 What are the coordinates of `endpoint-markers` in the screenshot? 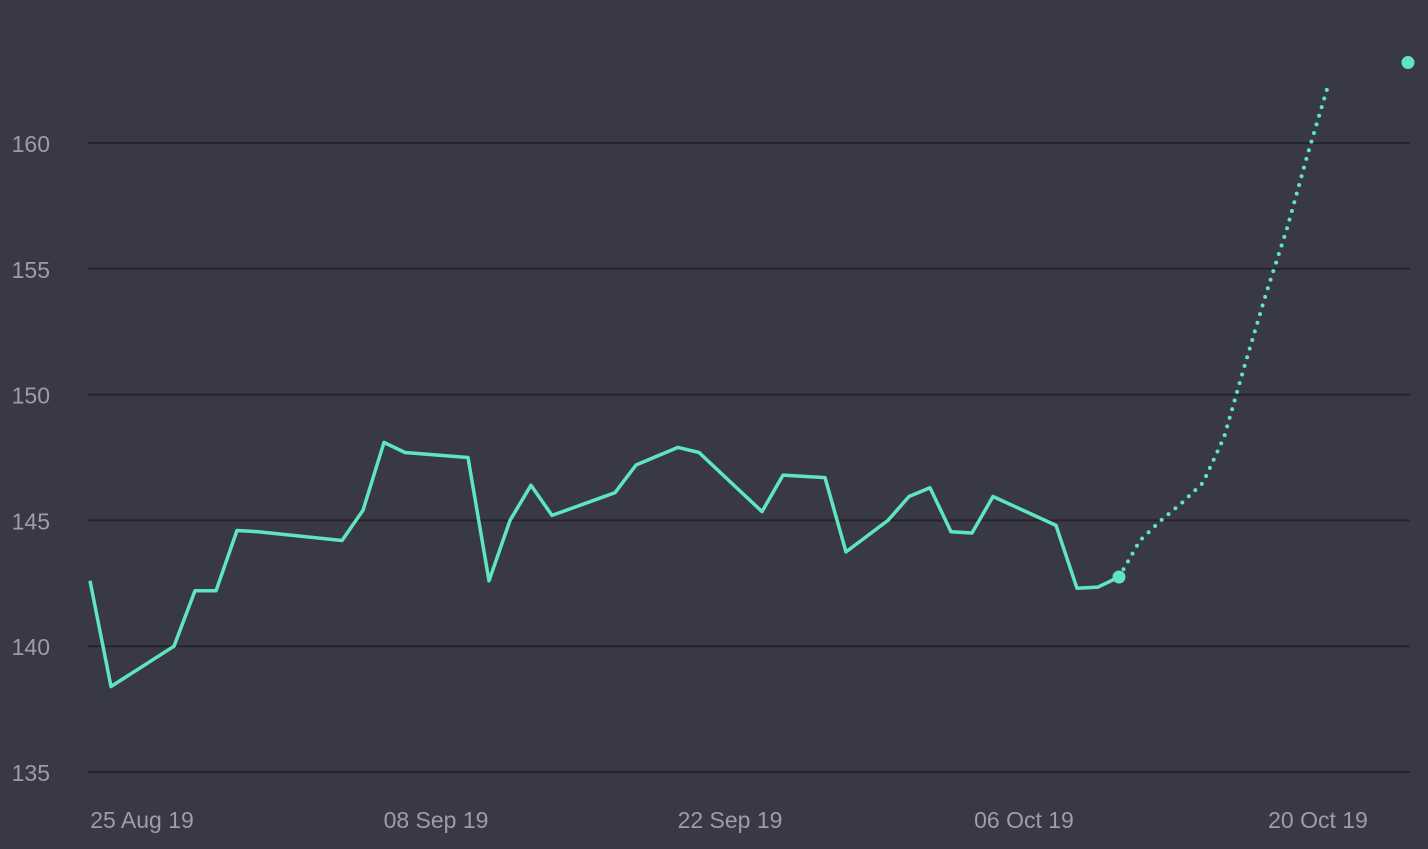 It's located at (1263, 319).